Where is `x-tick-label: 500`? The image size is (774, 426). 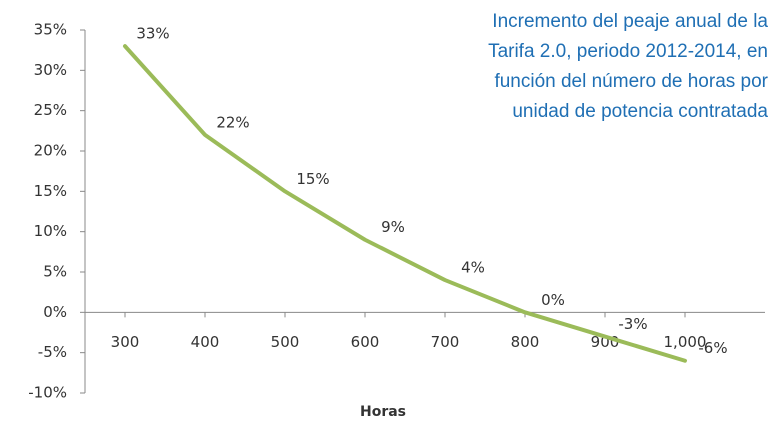
x-tick-label: 500 is located at coordinates (285, 342).